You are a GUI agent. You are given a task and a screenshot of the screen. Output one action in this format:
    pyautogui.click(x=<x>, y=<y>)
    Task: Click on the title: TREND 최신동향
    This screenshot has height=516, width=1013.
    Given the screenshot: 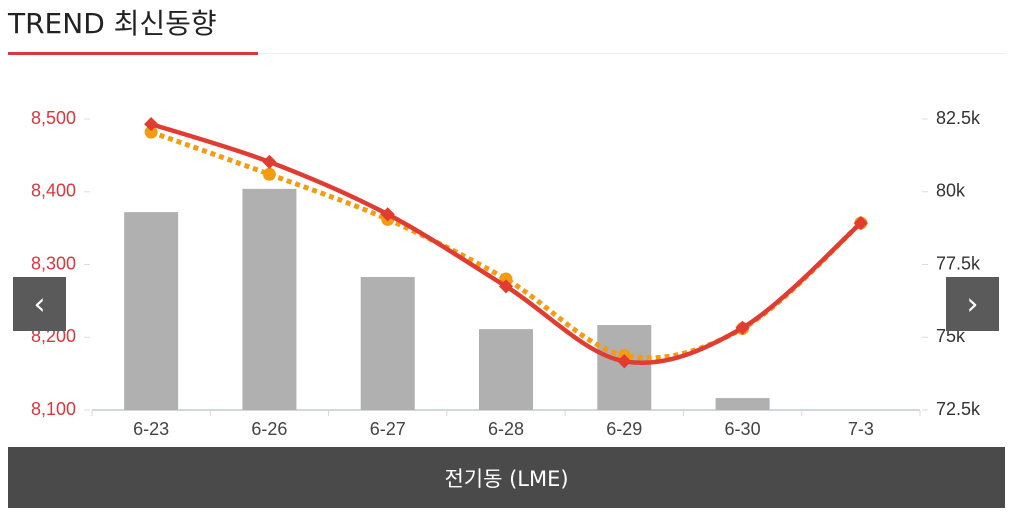 What is the action you would take?
    pyautogui.click(x=112, y=23)
    